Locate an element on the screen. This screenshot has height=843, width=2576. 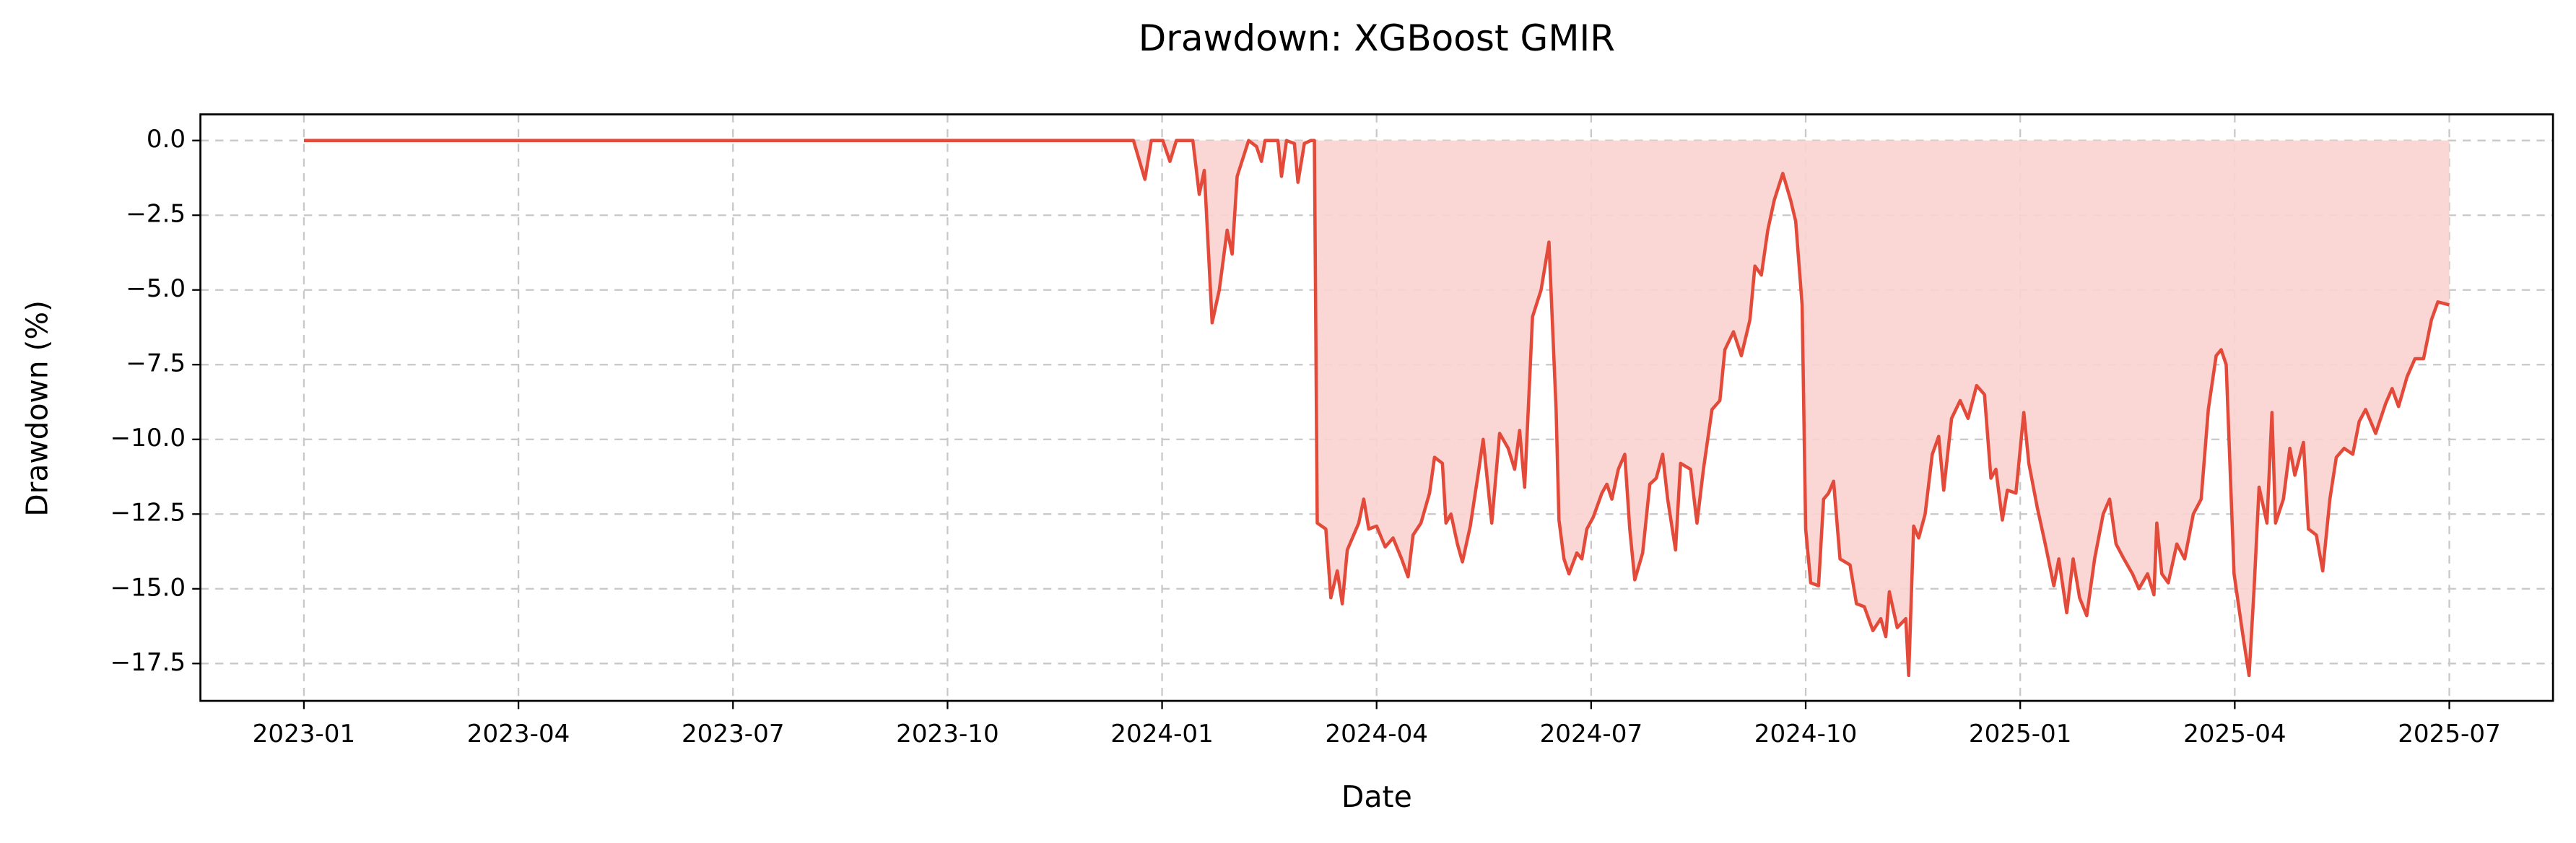
x-tick-label: 2023-07 is located at coordinates (733, 734).